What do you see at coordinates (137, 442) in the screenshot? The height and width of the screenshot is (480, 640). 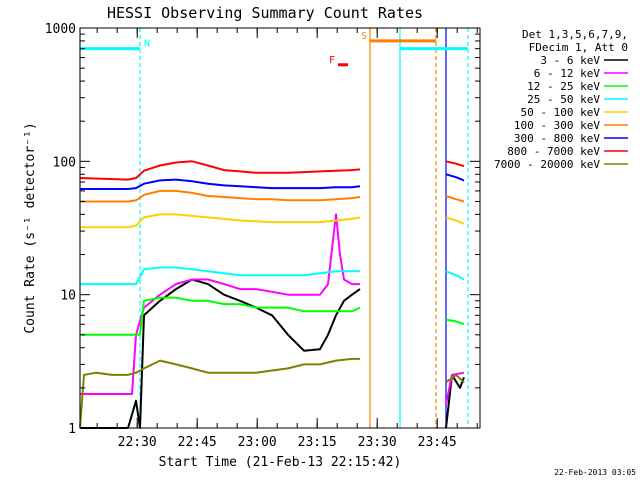 I see `x-tick-label: 22:30` at bounding box center [137, 442].